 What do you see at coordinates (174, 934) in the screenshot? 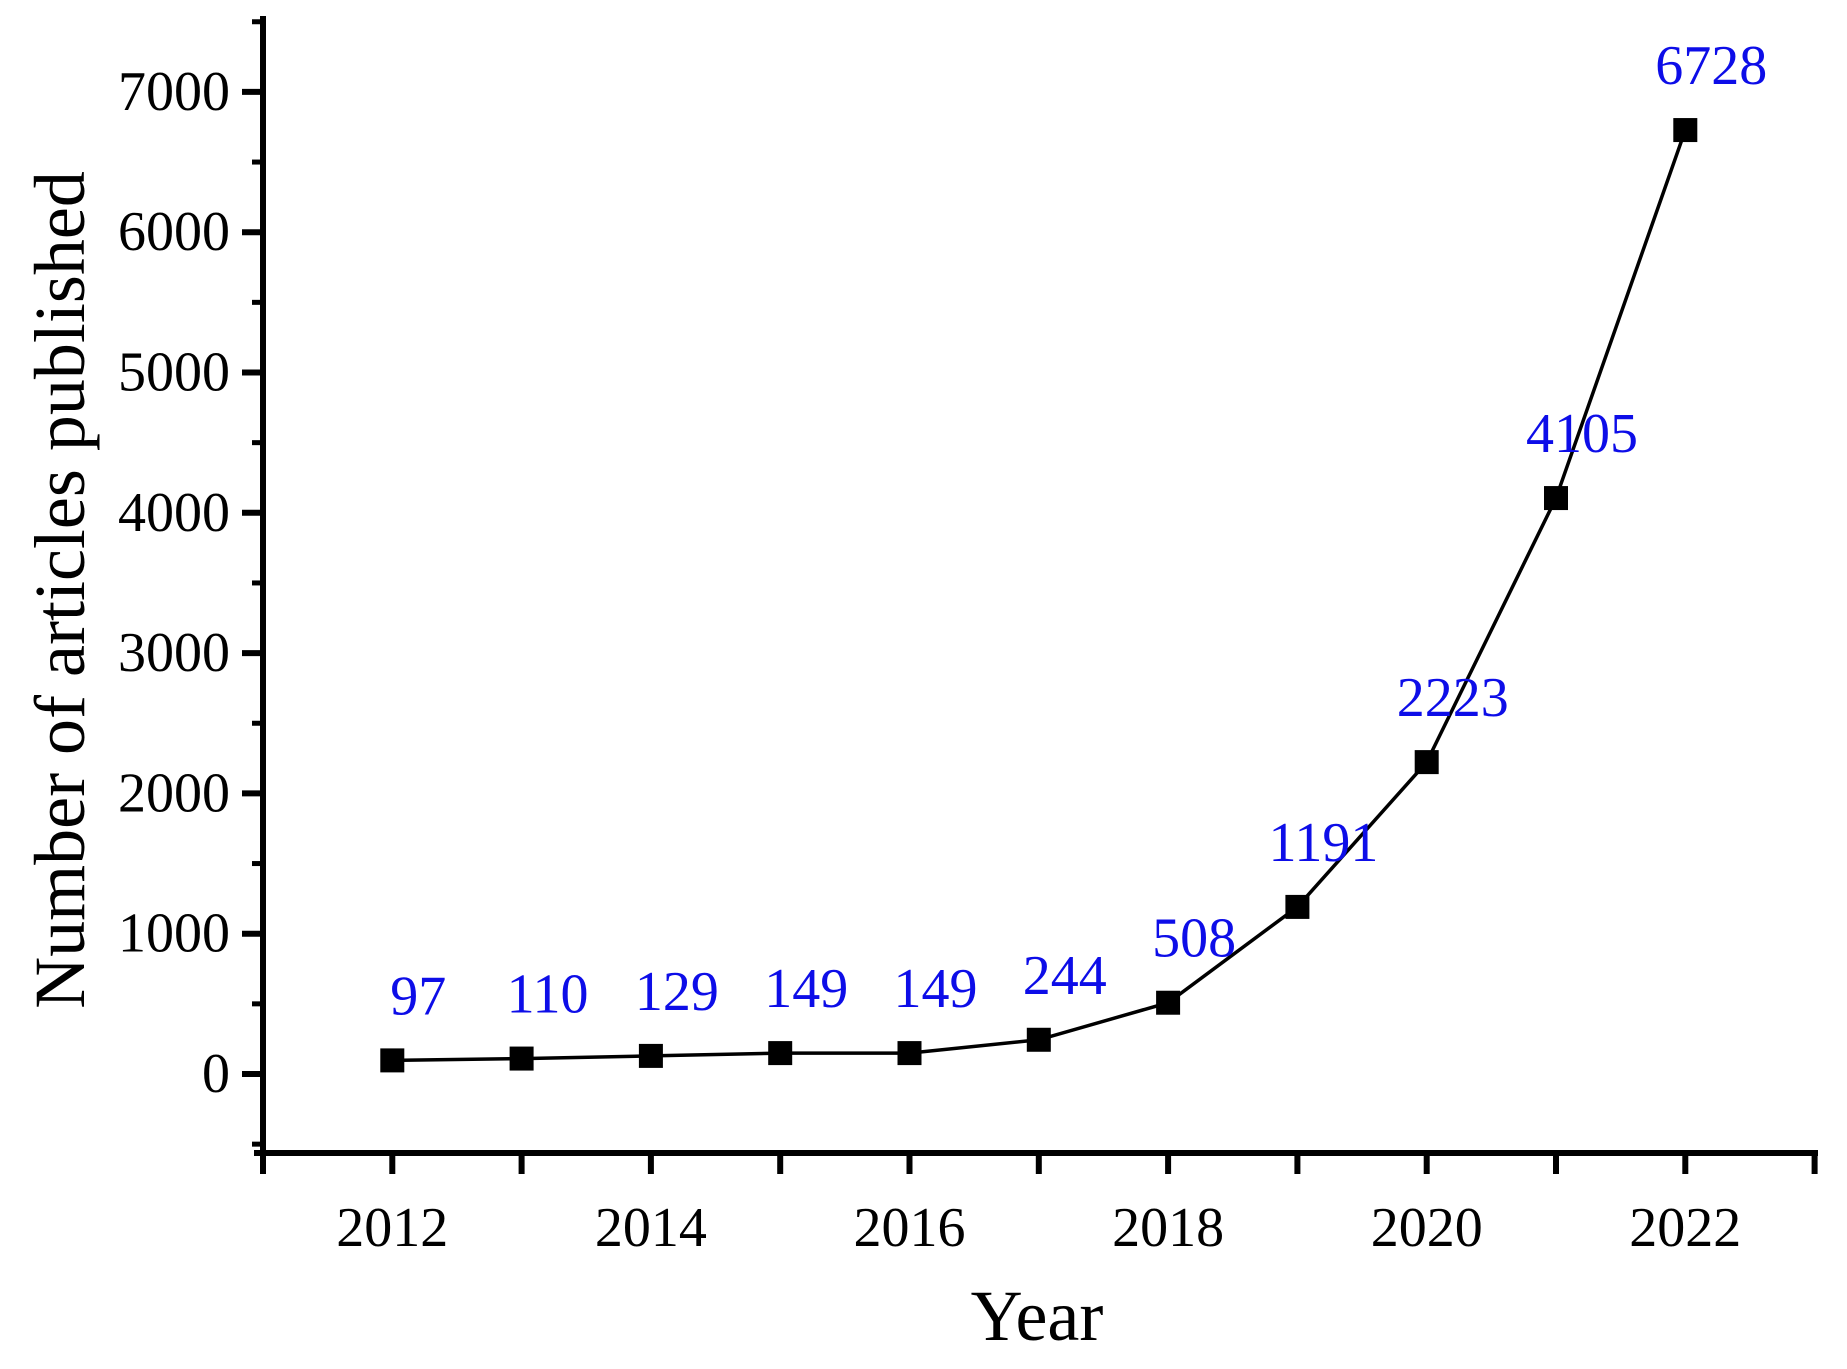
I see `y-tick-label: 1000` at bounding box center [174, 934].